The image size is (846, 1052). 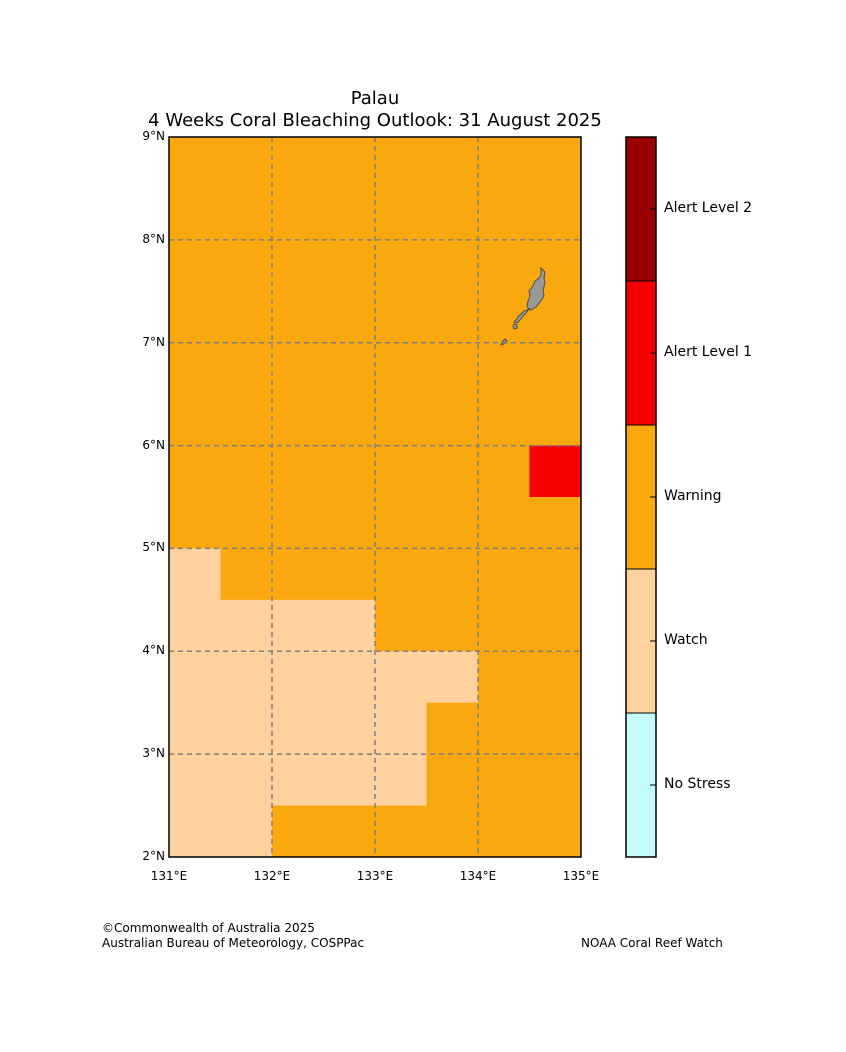 I want to click on legend-colorbar, so click(x=641, y=497).